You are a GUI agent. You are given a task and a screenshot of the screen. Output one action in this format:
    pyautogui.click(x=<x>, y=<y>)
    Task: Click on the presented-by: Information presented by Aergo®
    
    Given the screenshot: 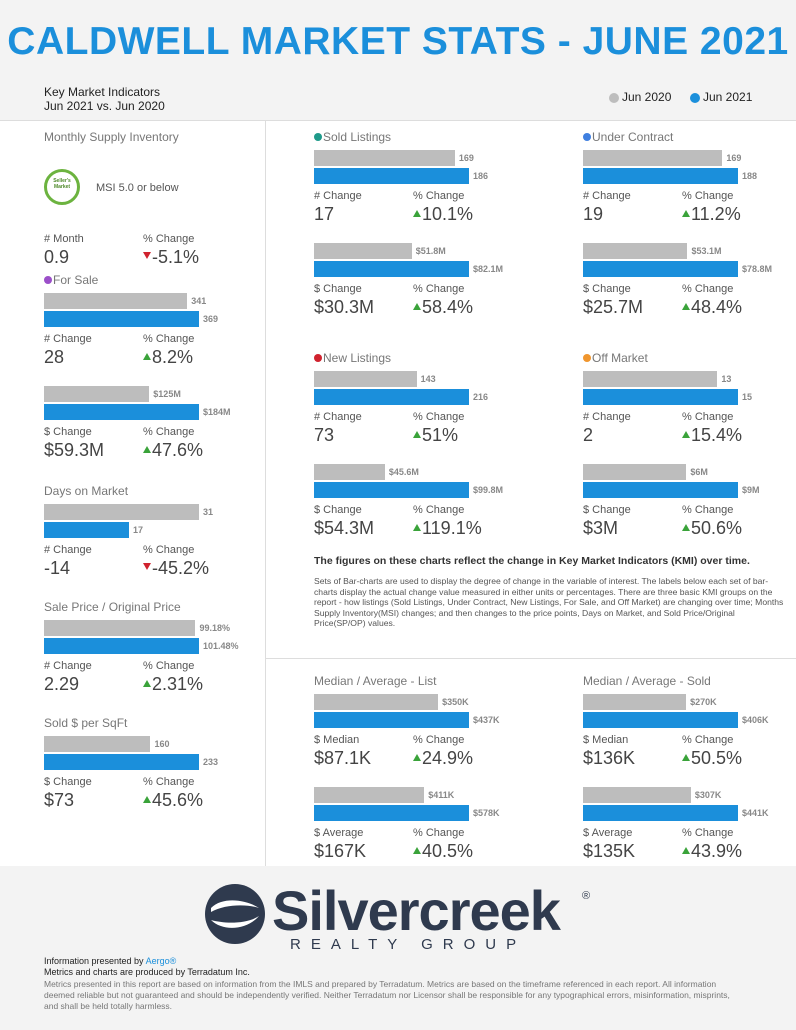 What is the action you would take?
    pyautogui.click(x=110, y=961)
    